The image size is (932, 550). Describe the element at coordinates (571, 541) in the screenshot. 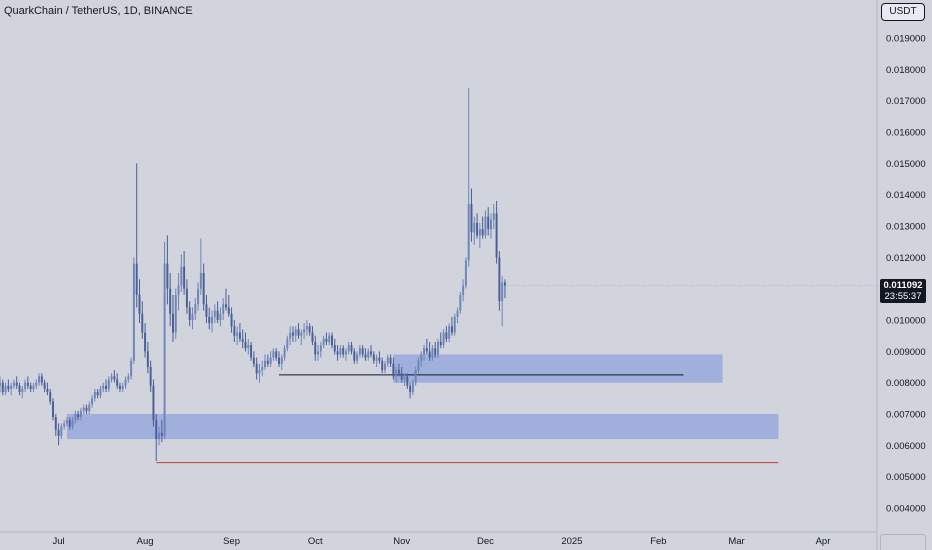

I see `x-tick-label: 2025` at that location.